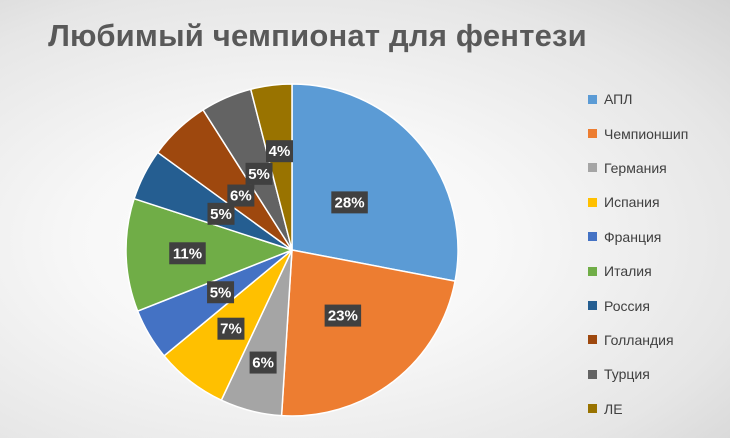  I want to click on legend-label: Испания, so click(632, 202).